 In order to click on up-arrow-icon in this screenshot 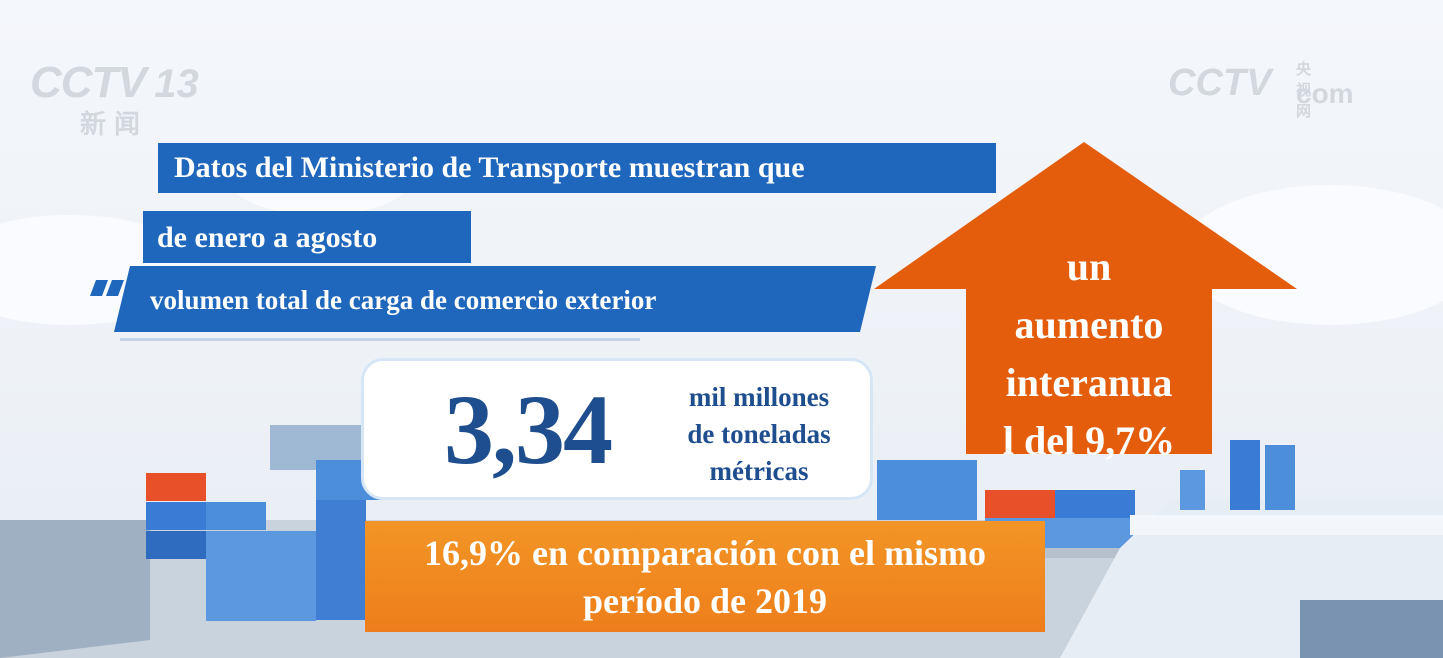, I will do `click(1085, 298)`.